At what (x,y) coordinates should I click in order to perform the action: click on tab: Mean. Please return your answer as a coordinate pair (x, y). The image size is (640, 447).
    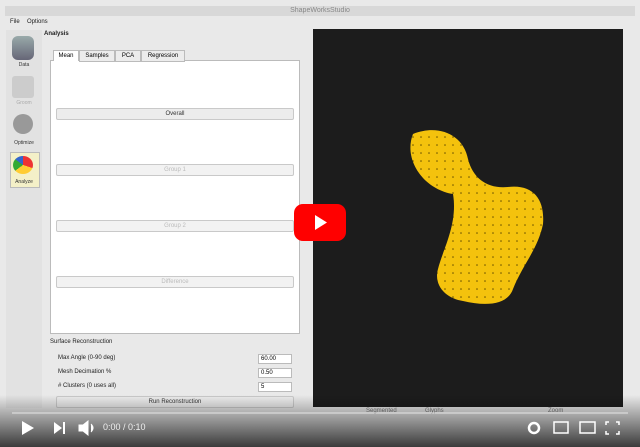
    Looking at the image, I should click on (66, 55).